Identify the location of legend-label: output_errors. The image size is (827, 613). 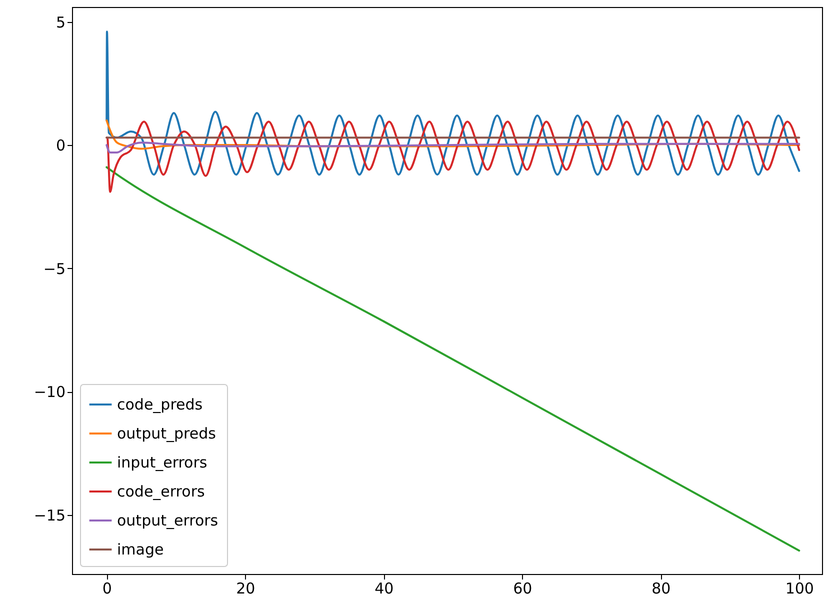
(167, 521).